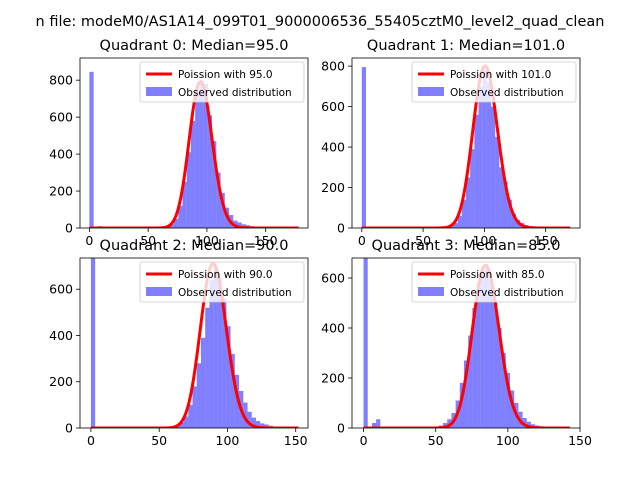 Image resolution: width=640 pixels, height=480 pixels. What do you see at coordinates (194, 46) in the screenshot?
I see `subplot-title: Quadrant 0: Median=95.0` at bounding box center [194, 46].